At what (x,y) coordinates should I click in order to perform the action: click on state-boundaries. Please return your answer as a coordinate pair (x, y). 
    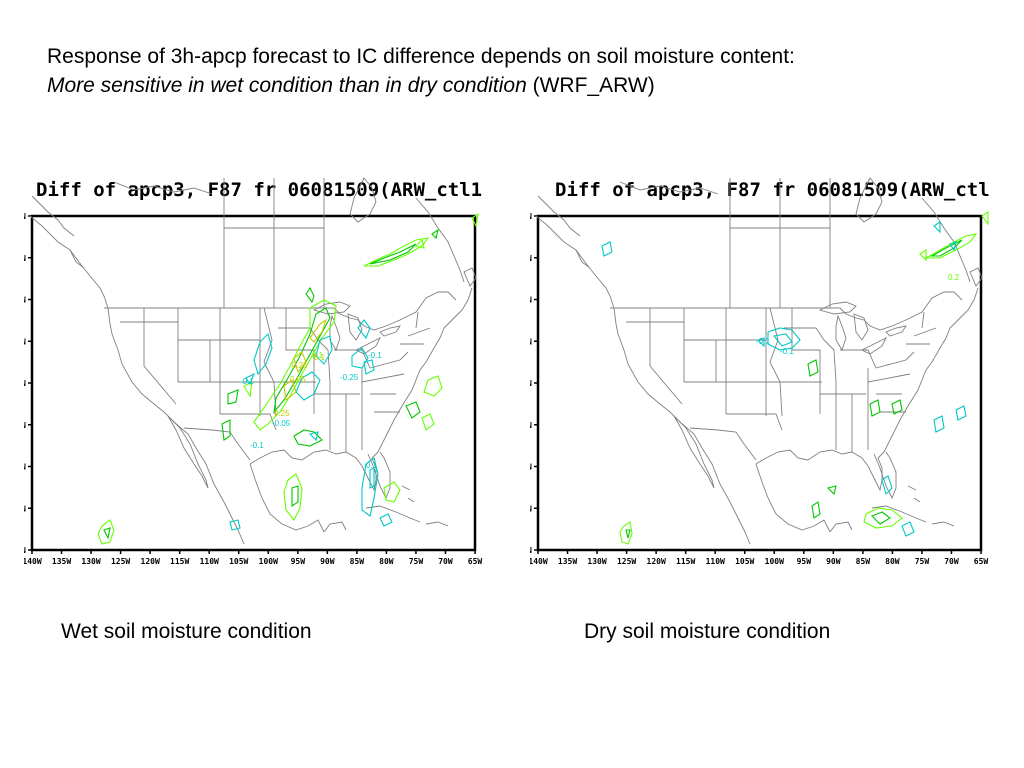
    Looking at the image, I should click on (275, 379).